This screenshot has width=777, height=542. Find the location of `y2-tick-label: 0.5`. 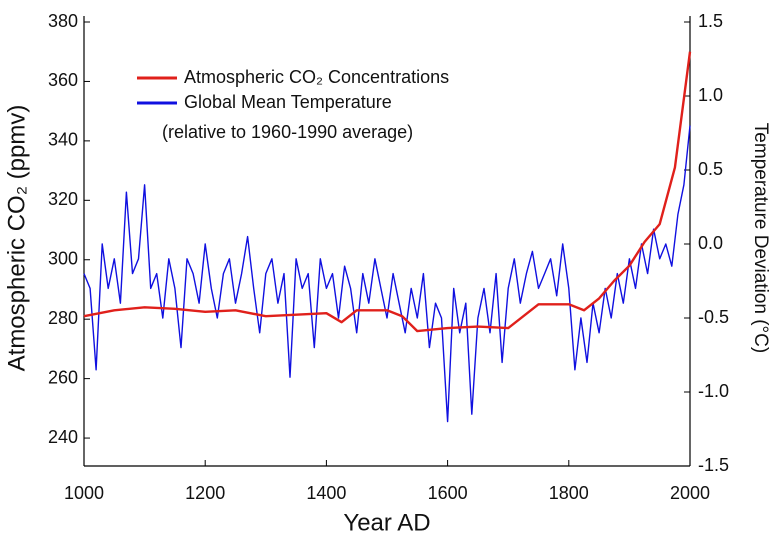

y2-tick-label: 0.5 is located at coordinates (710, 169).